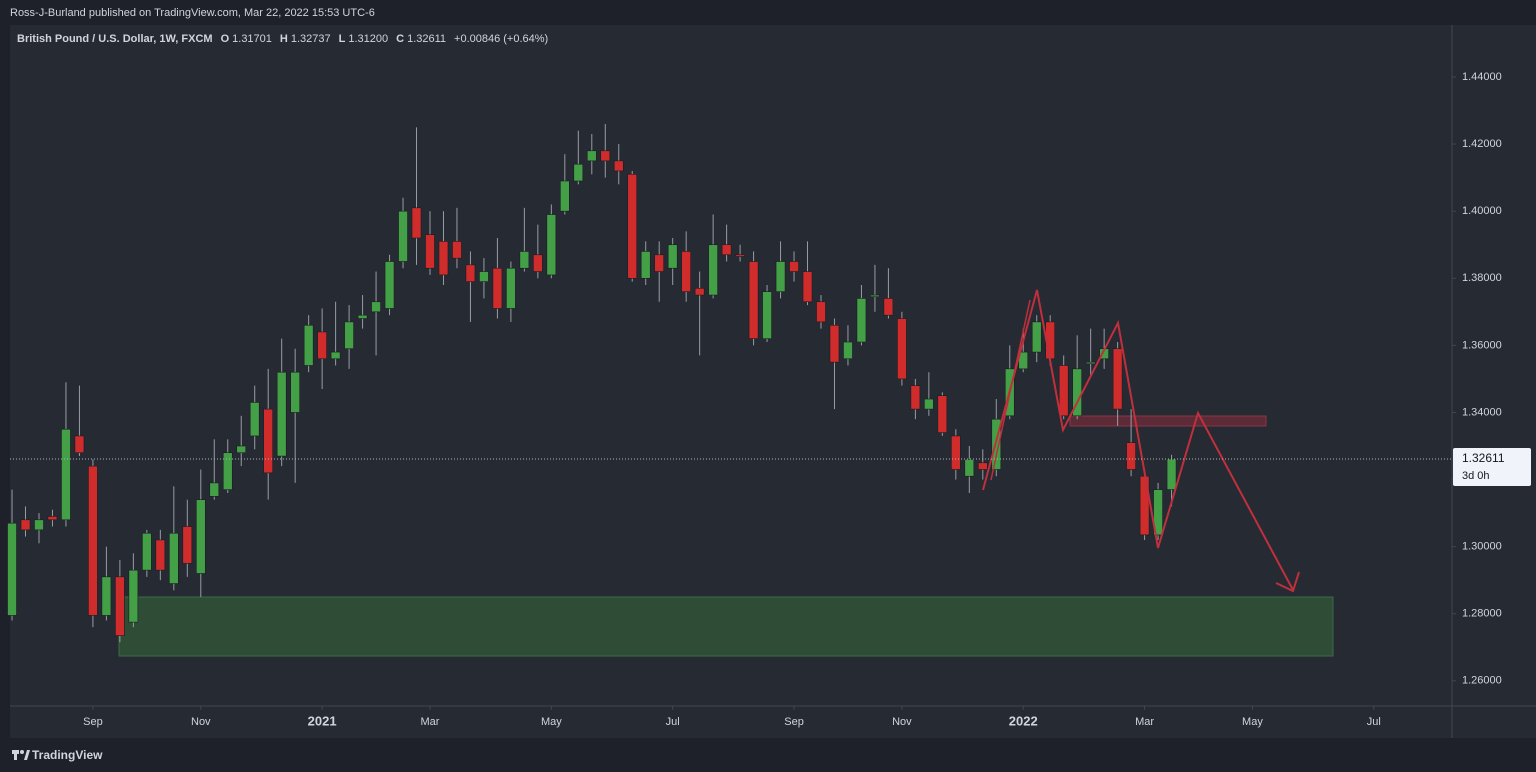 Image resolution: width=1536 pixels, height=772 pixels. What do you see at coordinates (426, 39) in the screenshot?
I see `legend-value: 1.32611` at bounding box center [426, 39].